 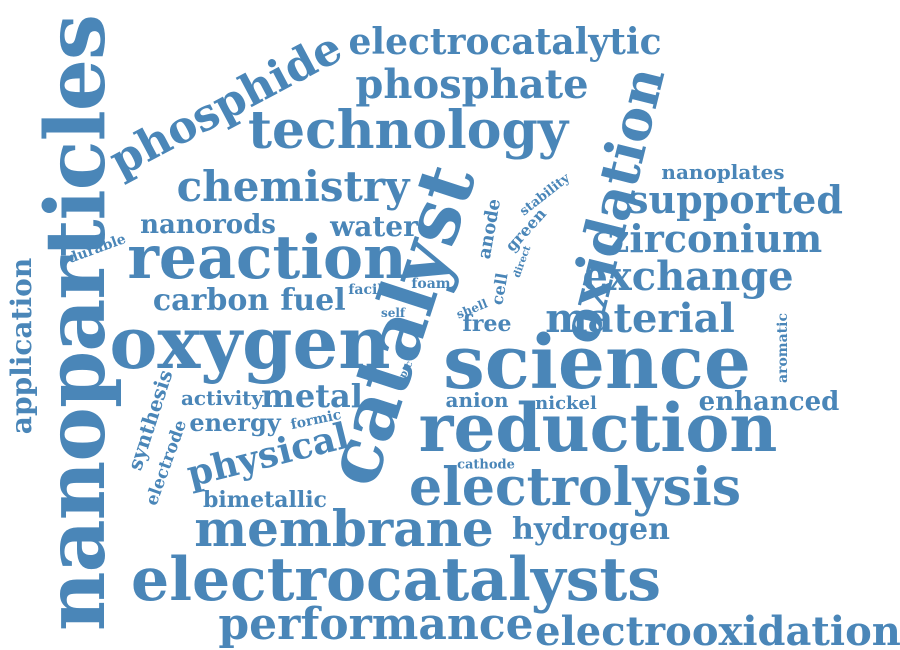 What do you see at coordinates (396, 580) in the screenshot?
I see `word-electrocatalysts: electrocatalysts` at bounding box center [396, 580].